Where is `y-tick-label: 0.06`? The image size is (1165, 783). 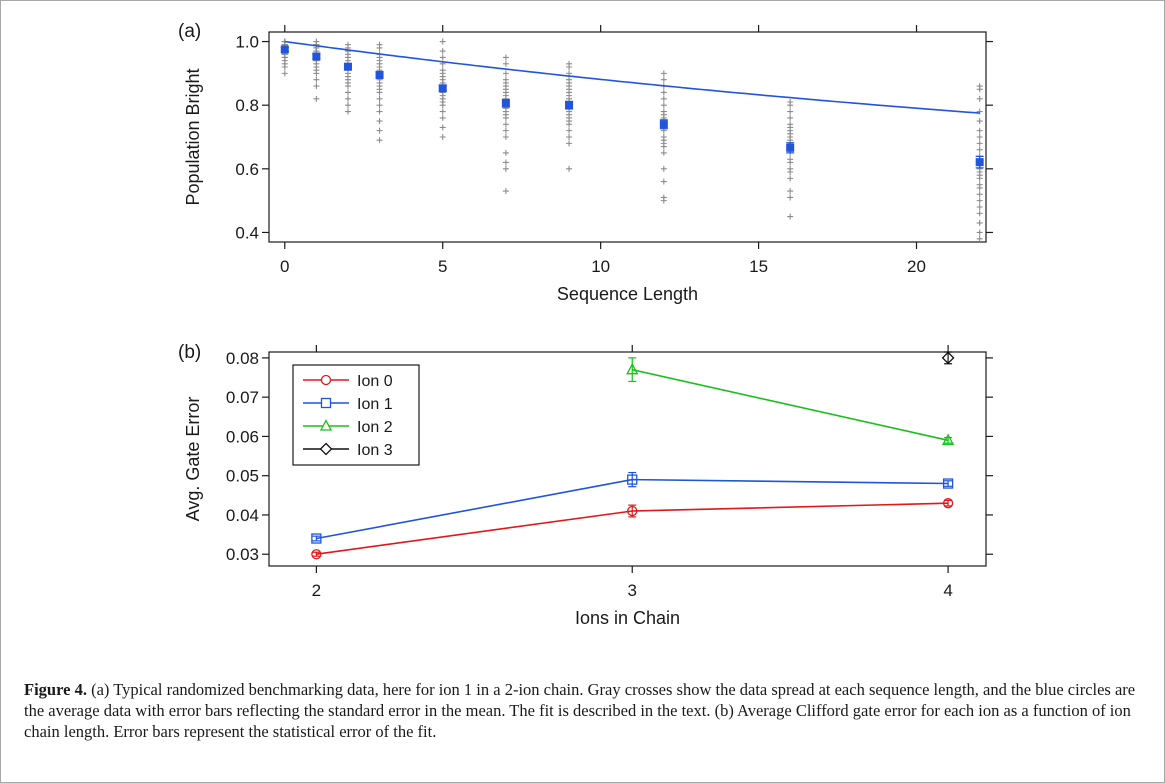 y-tick-label: 0.06 is located at coordinates (242, 436).